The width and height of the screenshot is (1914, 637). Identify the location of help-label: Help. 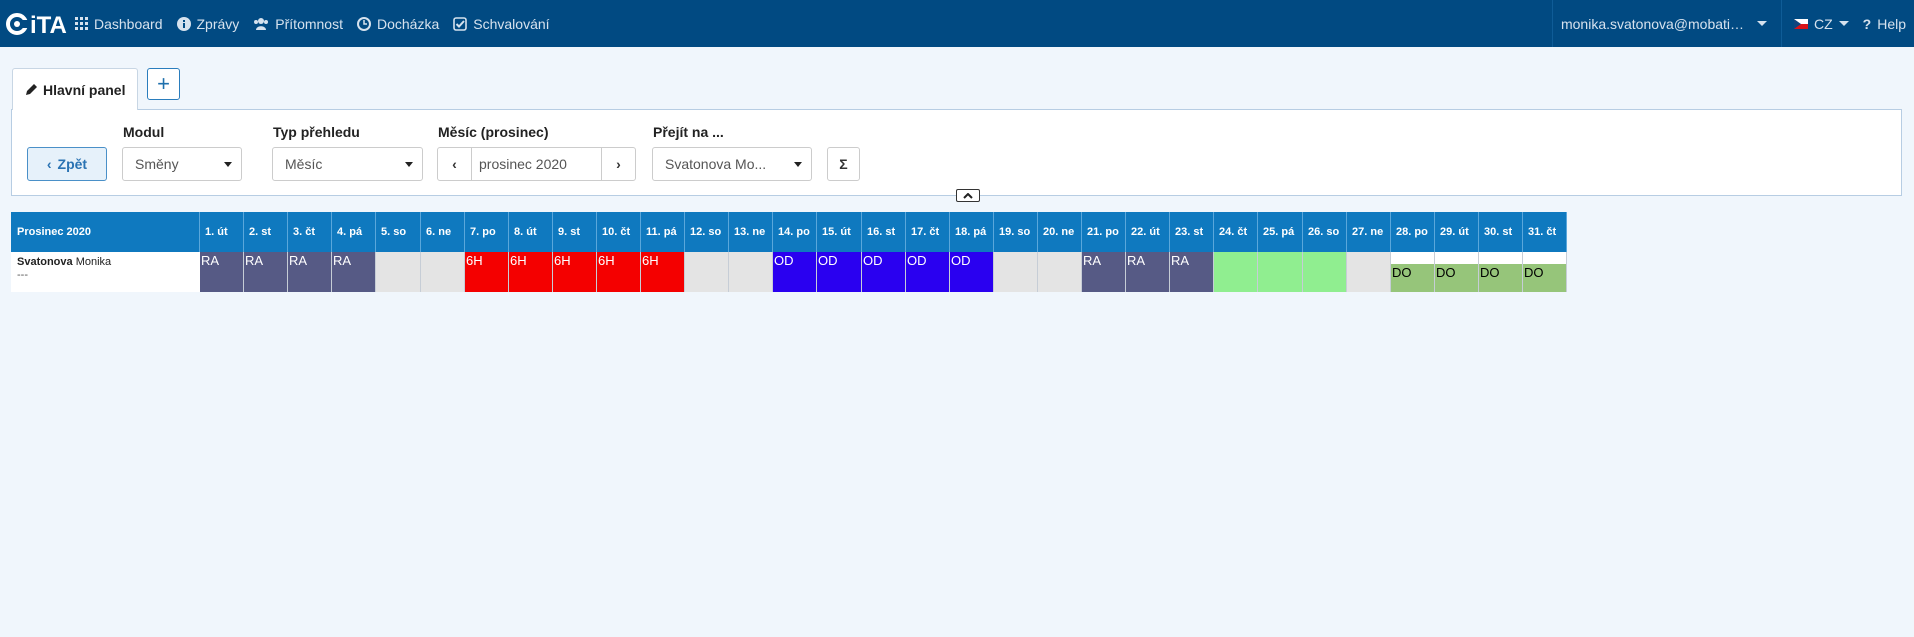
(1891, 23).